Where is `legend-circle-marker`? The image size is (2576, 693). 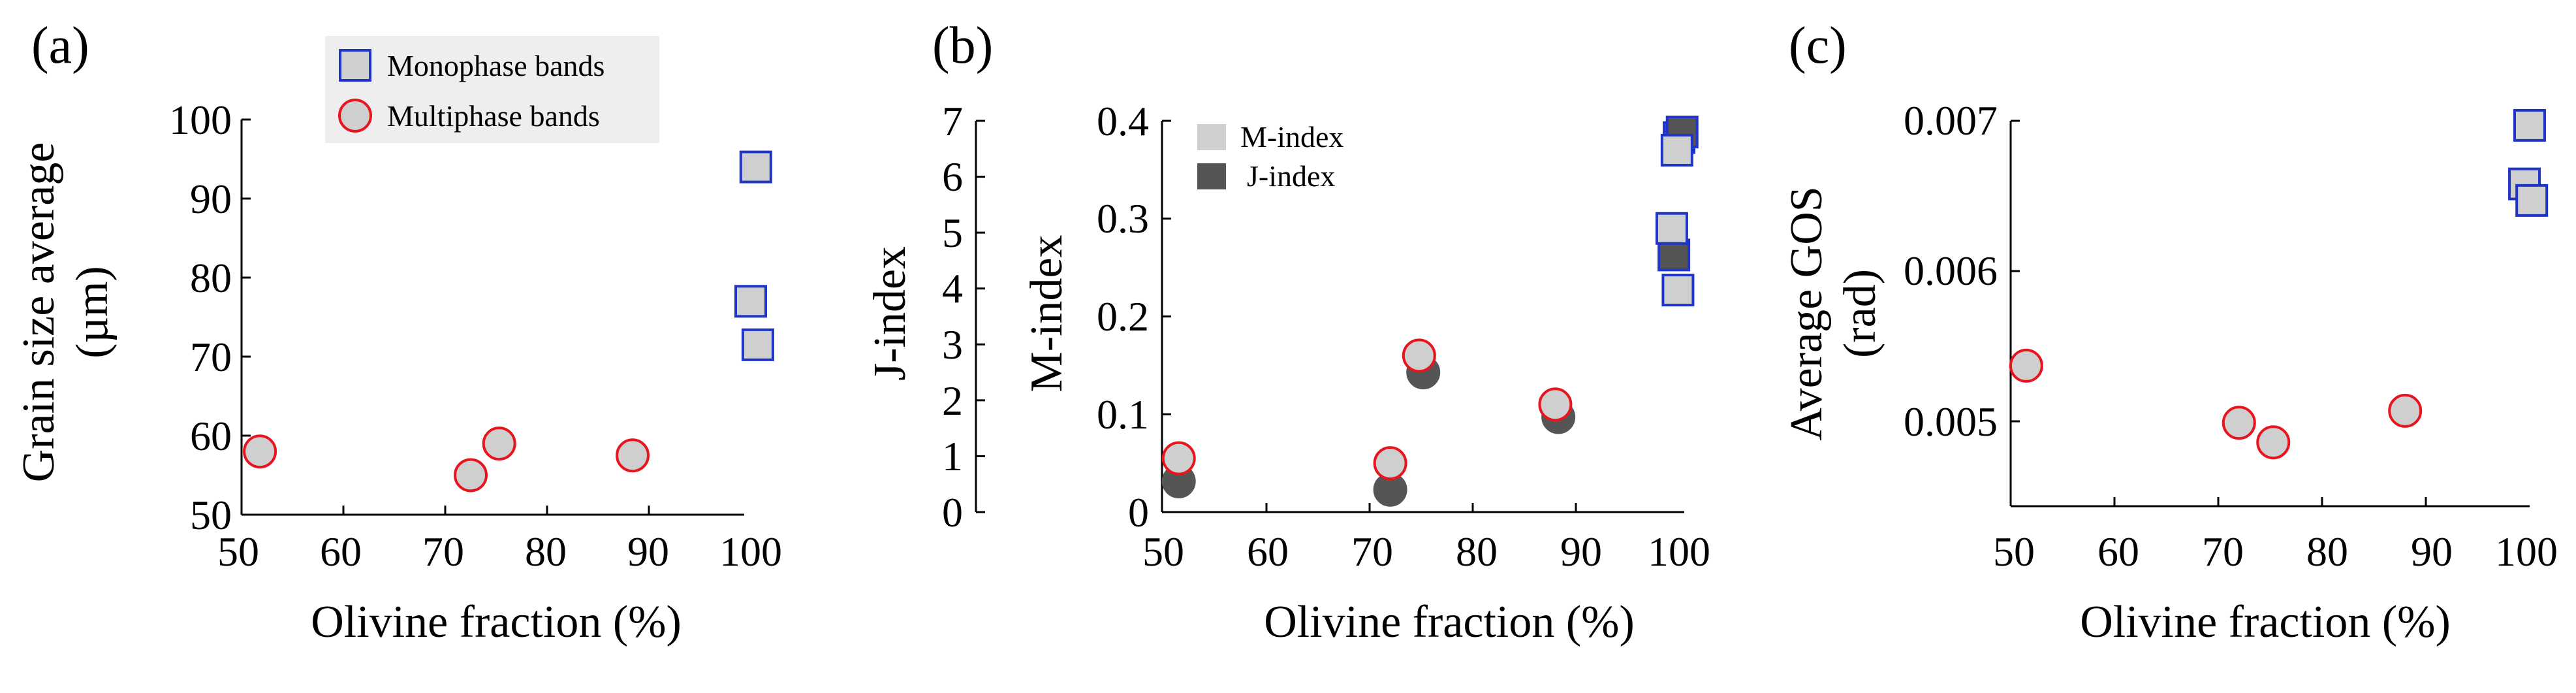
legend-circle-marker is located at coordinates (355, 116).